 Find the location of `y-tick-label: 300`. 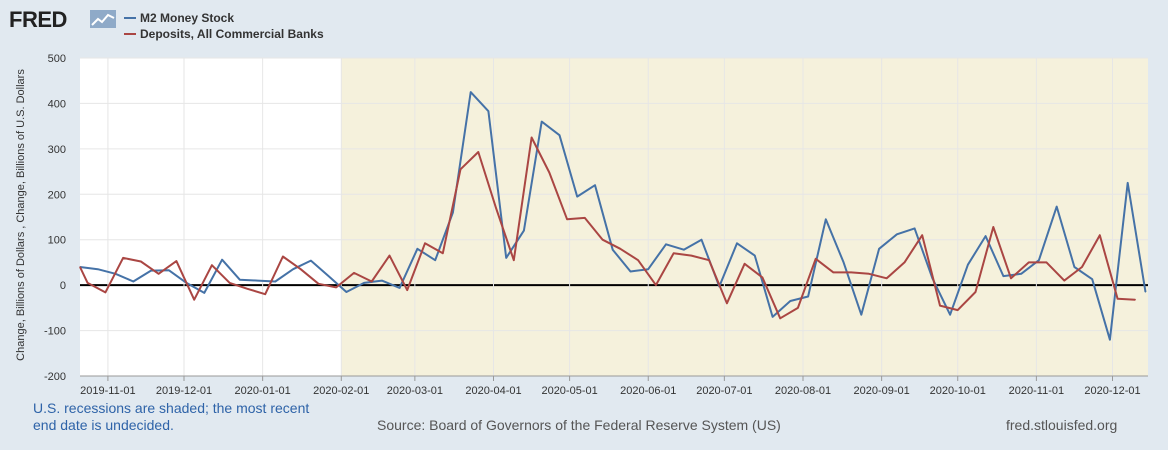

y-tick-label: 300 is located at coordinates (57, 150).